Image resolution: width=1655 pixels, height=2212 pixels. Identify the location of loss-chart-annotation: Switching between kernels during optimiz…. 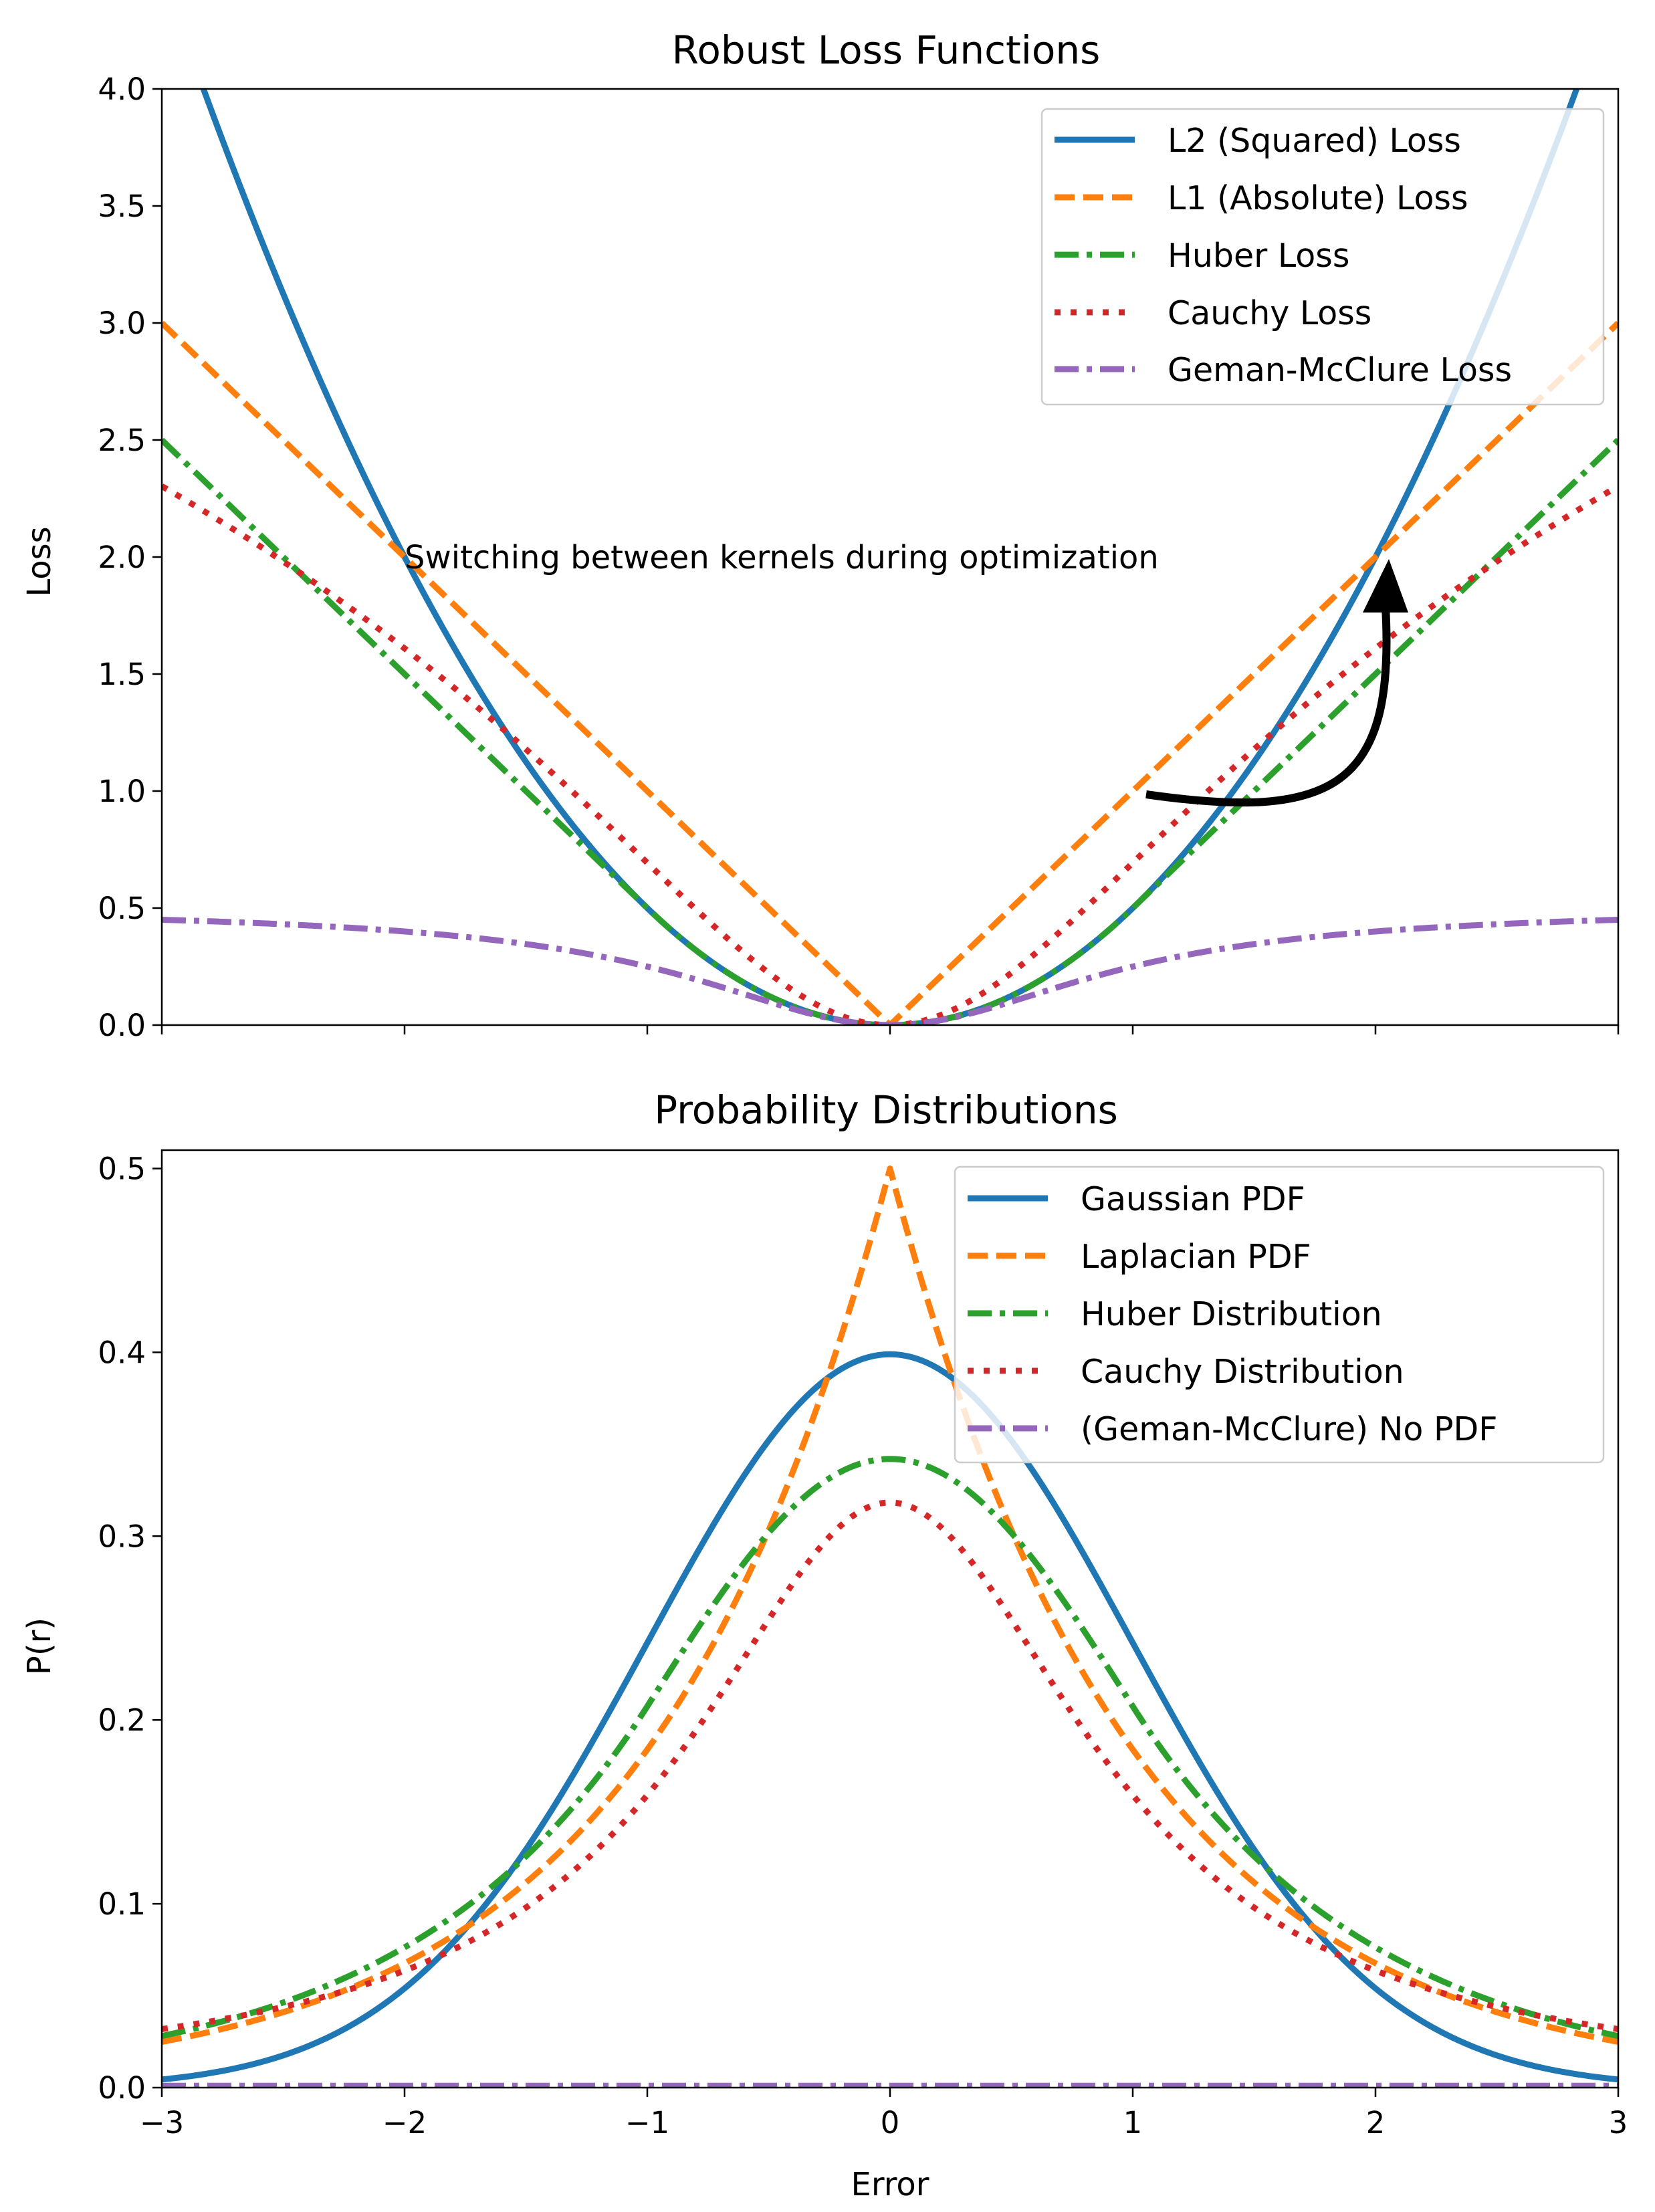
(906, 673).